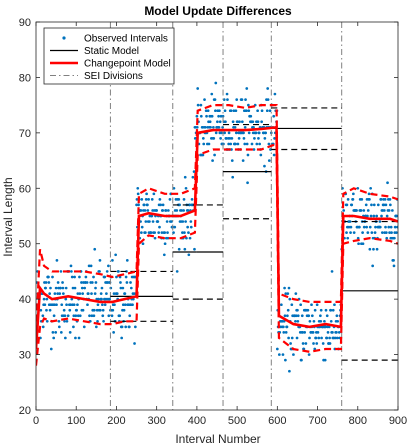 The image size is (415, 447). Describe the element at coordinates (217, 439) in the screenshot. I see `x-axis-label: Interval Number` at that location.